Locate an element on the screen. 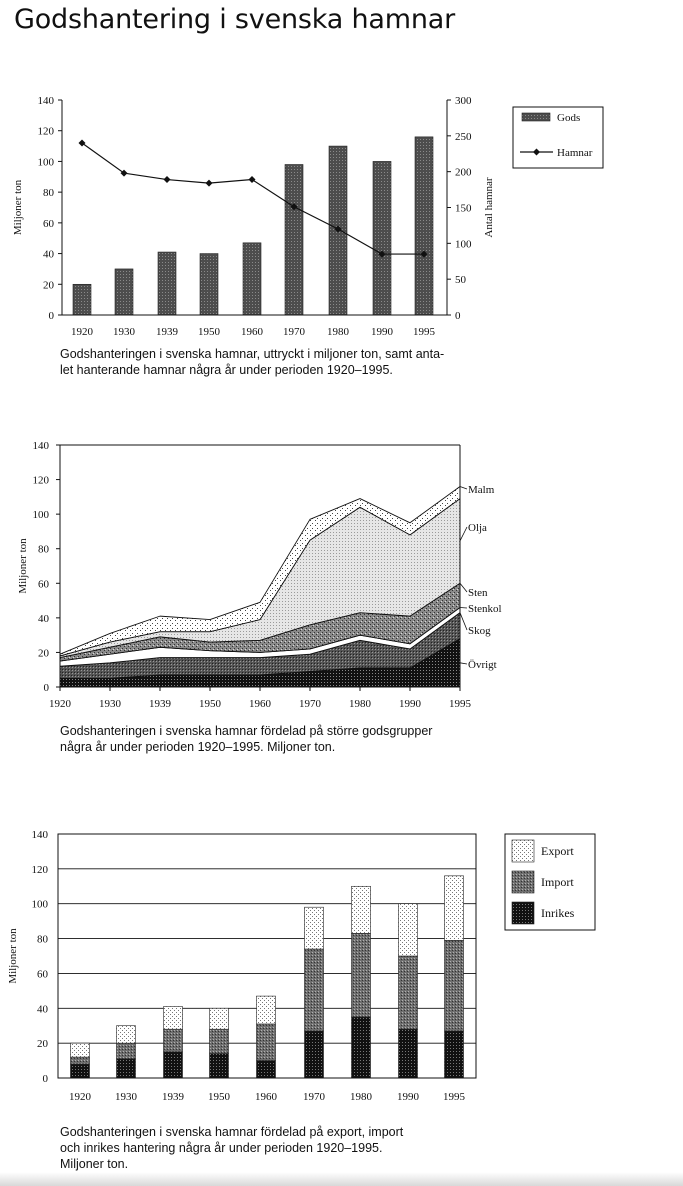 Image resolution: width=683 pixels, height=1186 pixels. bar-import-1950 is located at coordinates (219, 1041).